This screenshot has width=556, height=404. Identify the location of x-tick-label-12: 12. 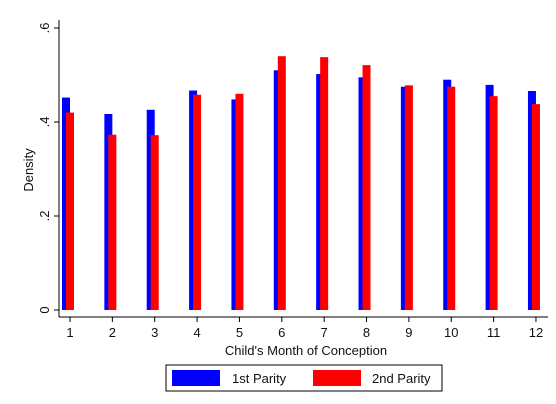
(536, 332).